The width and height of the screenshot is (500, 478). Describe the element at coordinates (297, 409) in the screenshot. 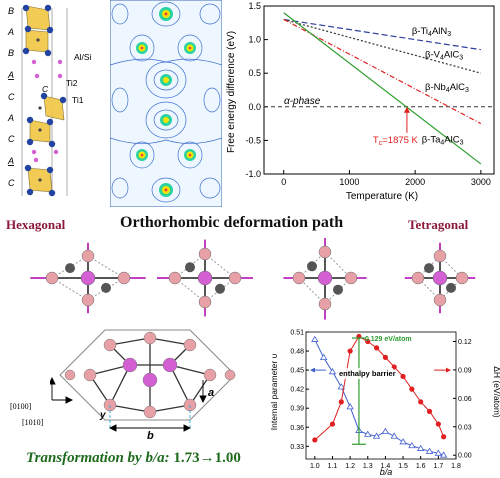

I see `y-left-tick-label: 0.39` at that location.